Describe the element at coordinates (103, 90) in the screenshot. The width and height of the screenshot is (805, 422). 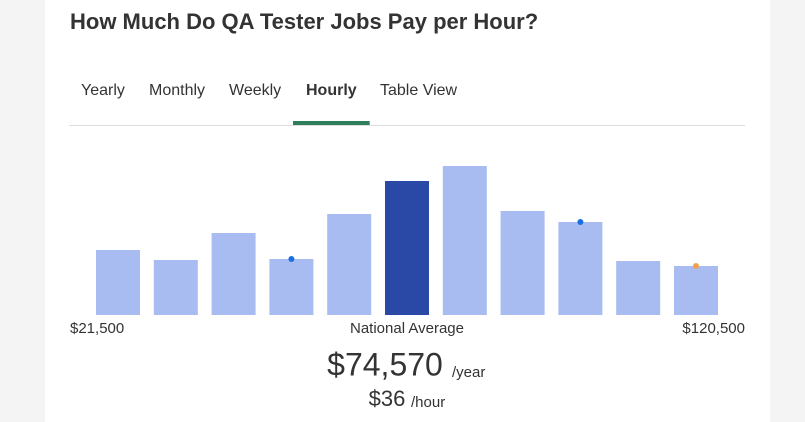
I see `tab: Yearly` at that location.